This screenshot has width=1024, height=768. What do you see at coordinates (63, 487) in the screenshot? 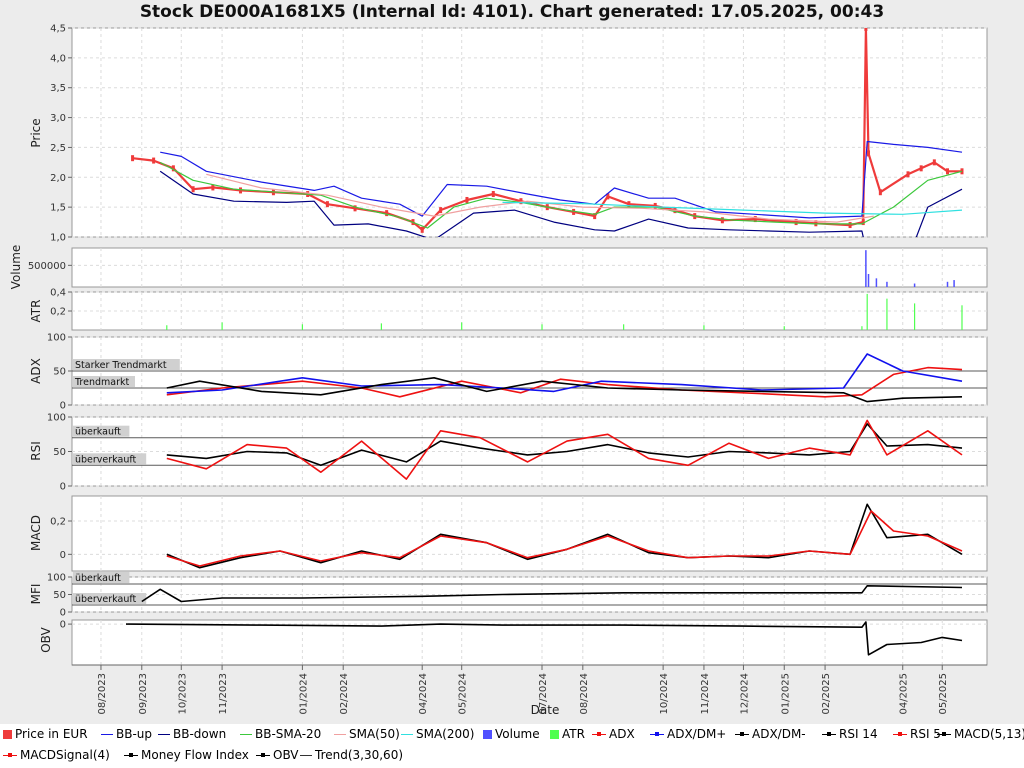
I see `y-tick-label-rsi-0: 0` at bounding box center [63, 487].